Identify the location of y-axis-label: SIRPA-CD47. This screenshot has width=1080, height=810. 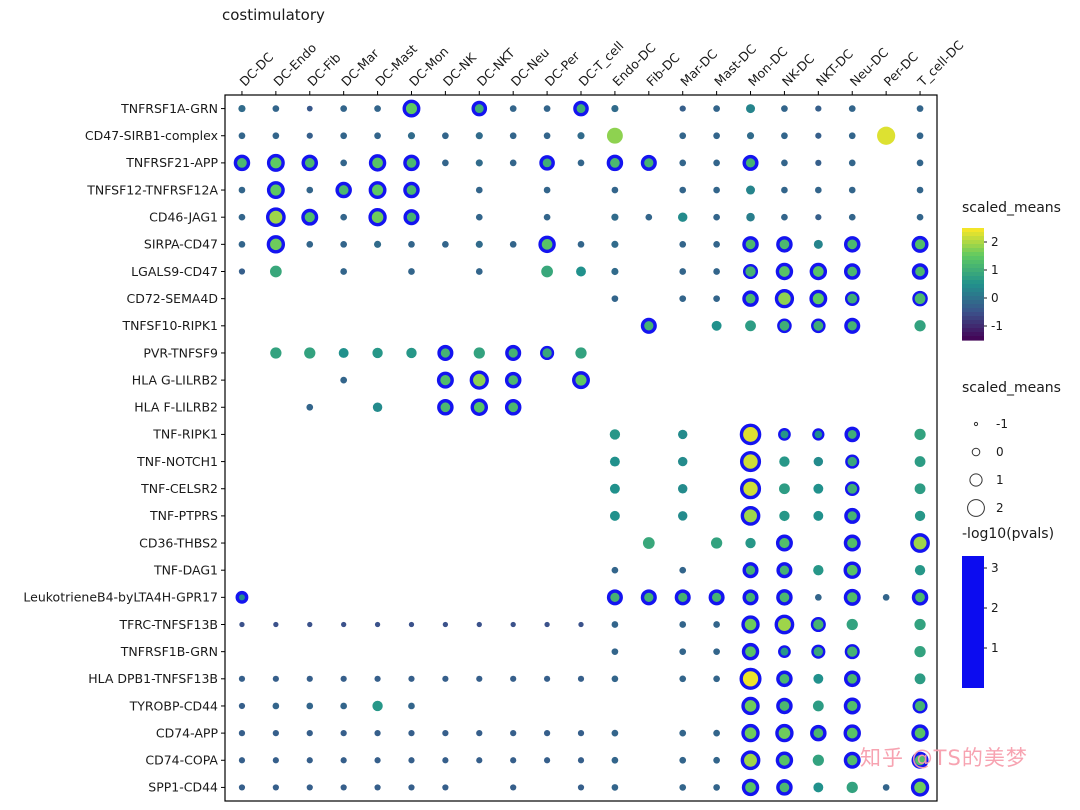
(181, 244).